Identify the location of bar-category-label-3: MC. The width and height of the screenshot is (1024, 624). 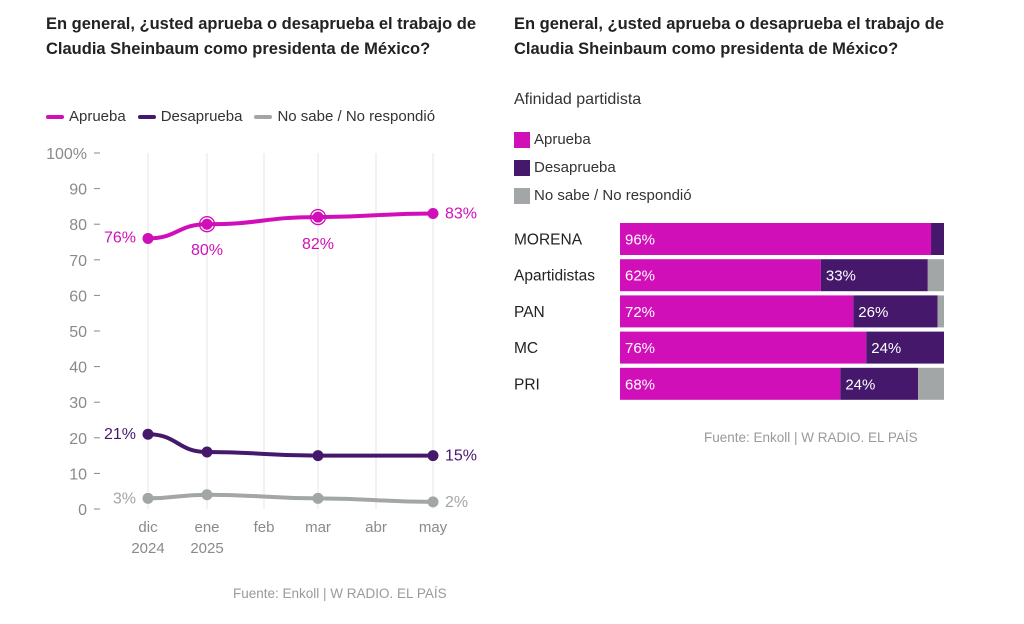
(526, 348).